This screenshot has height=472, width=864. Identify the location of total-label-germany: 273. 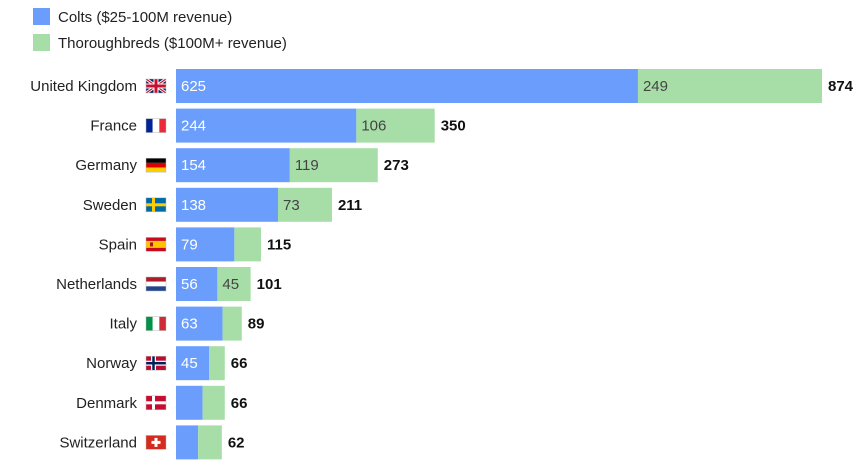
(396, 165).